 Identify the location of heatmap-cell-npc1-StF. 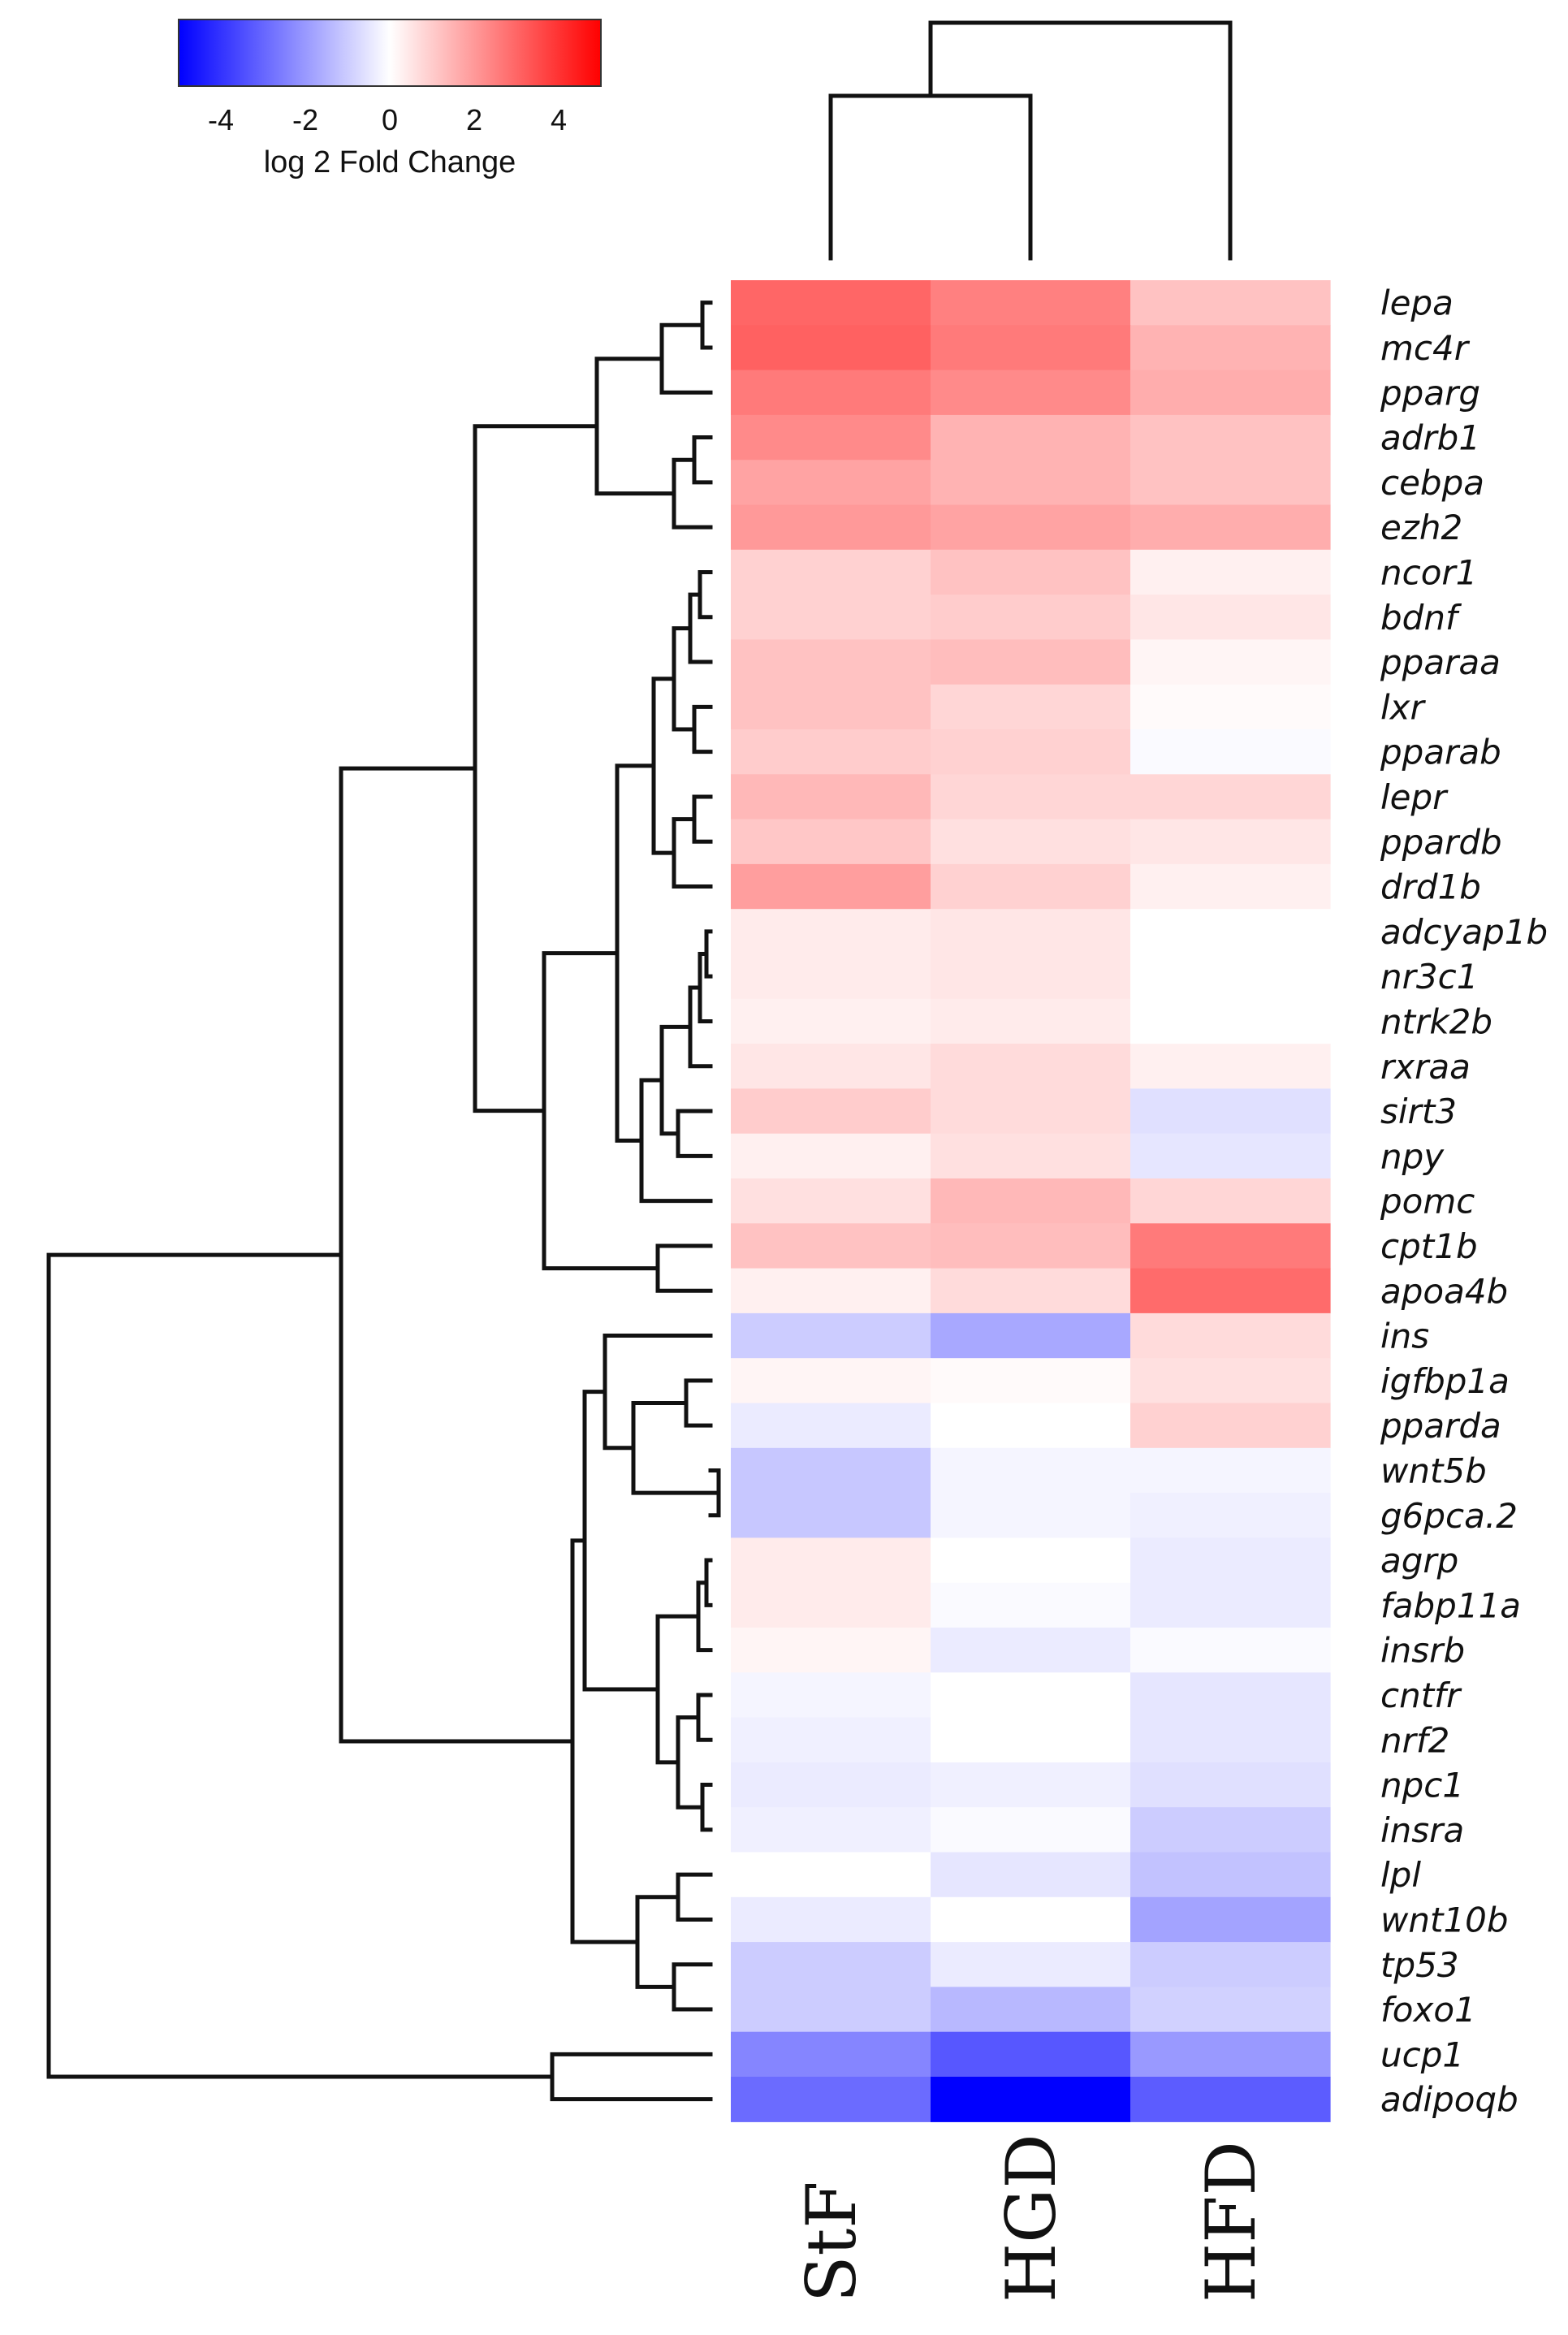
(831, 1785).